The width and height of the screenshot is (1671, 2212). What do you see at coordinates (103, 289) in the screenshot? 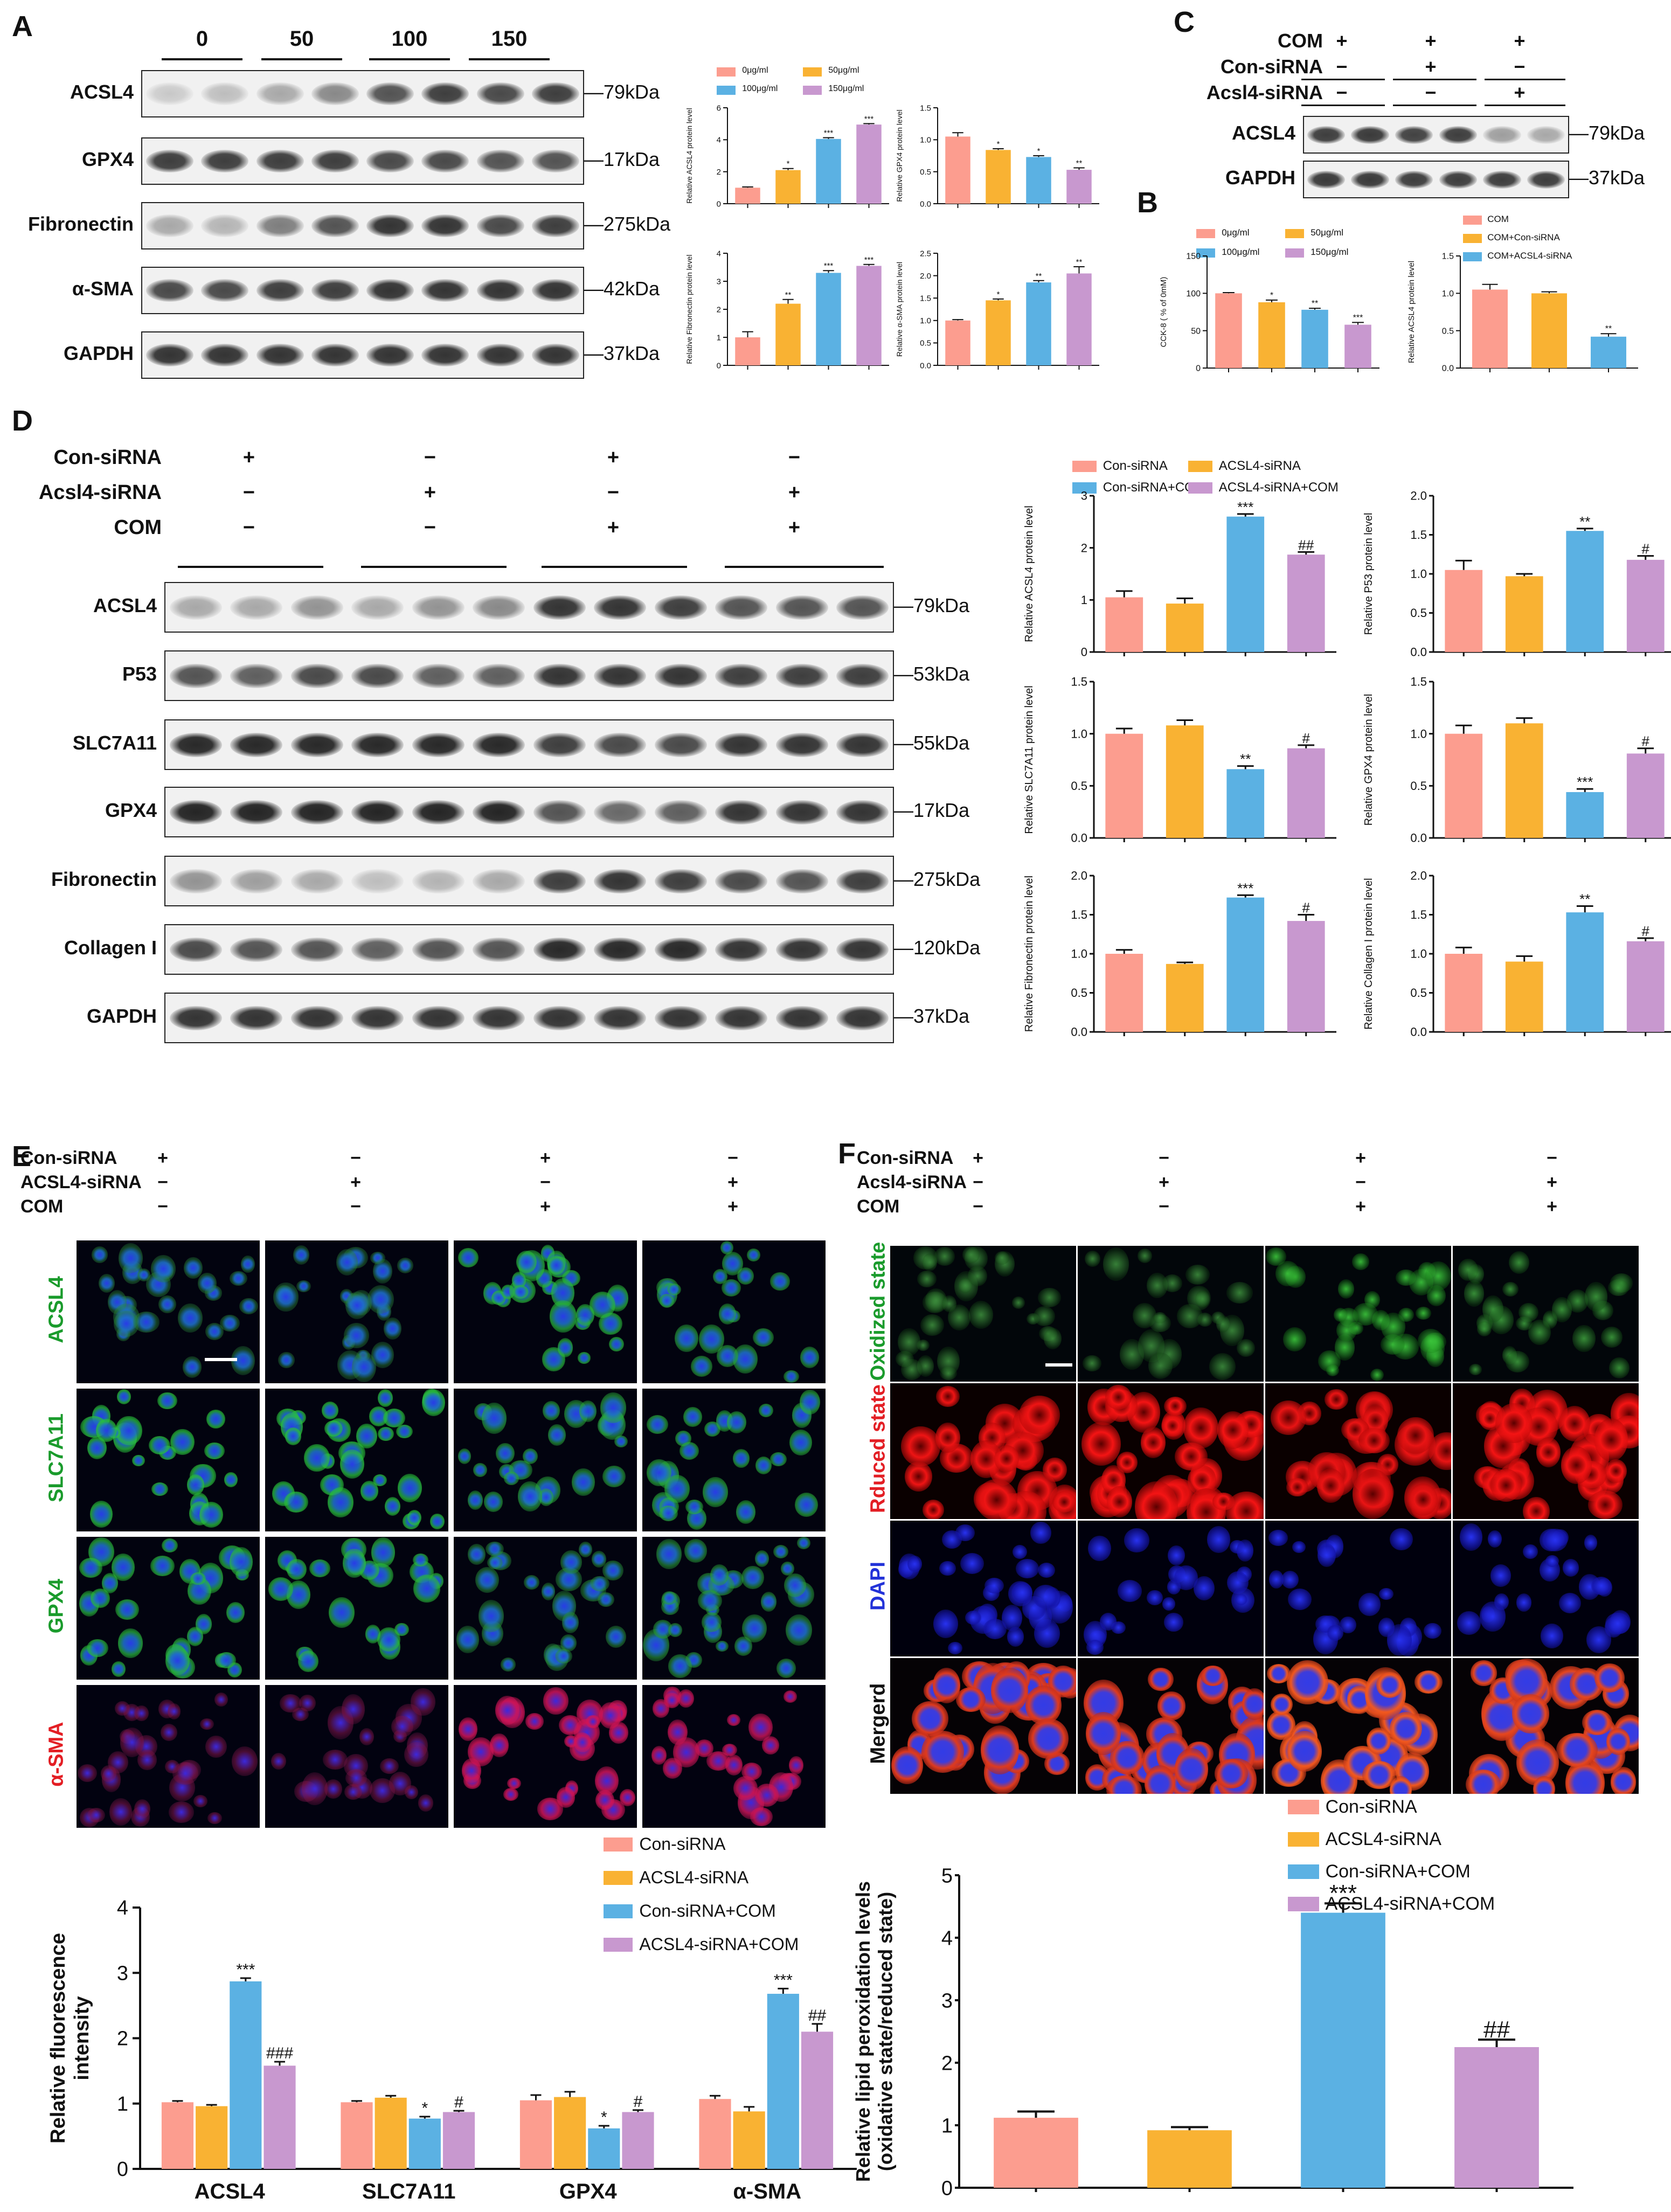
I see `-sma-blot-label: α-SMA` at bounding box center [103, 289].